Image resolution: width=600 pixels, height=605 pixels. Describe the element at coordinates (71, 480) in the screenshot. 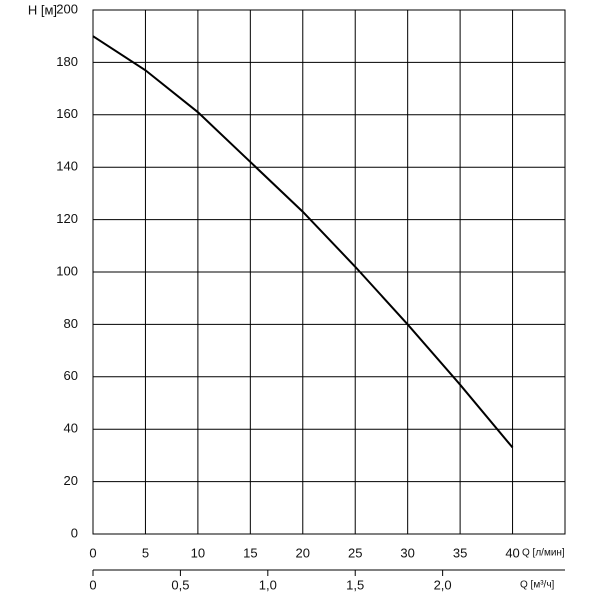

I see `y-tick-label: 20` at that location.